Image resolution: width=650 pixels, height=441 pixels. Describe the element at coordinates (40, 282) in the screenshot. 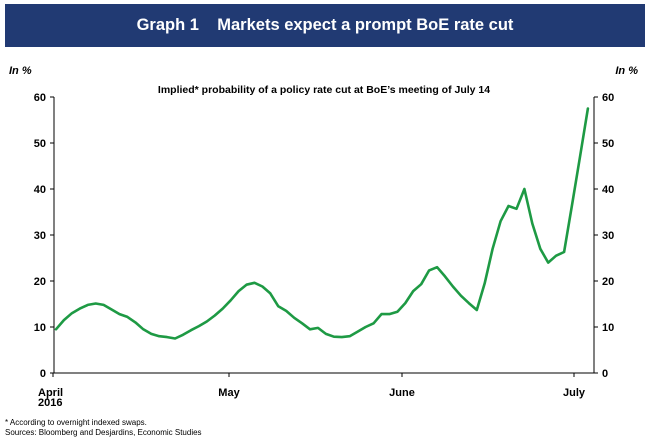

I see `y-tick-label-left: 20` at that location.